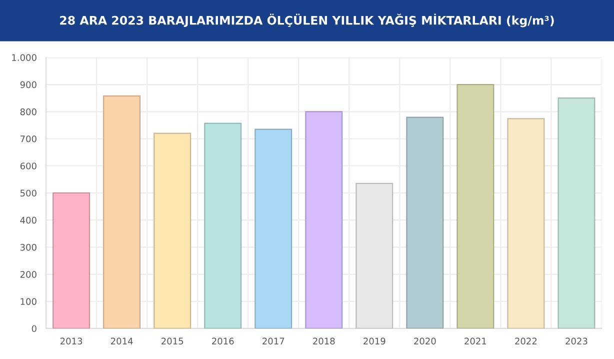  Describe the element at coordinates (121, 341) in the screenshot. I see `x-tick-label: 2014` at that location.